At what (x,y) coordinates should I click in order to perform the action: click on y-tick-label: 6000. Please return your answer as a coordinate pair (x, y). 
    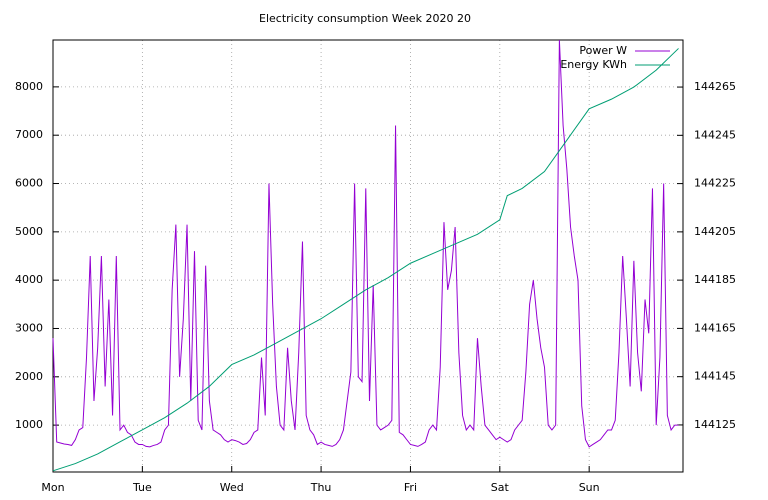
    Looking at the image, I should click on (29, 183).